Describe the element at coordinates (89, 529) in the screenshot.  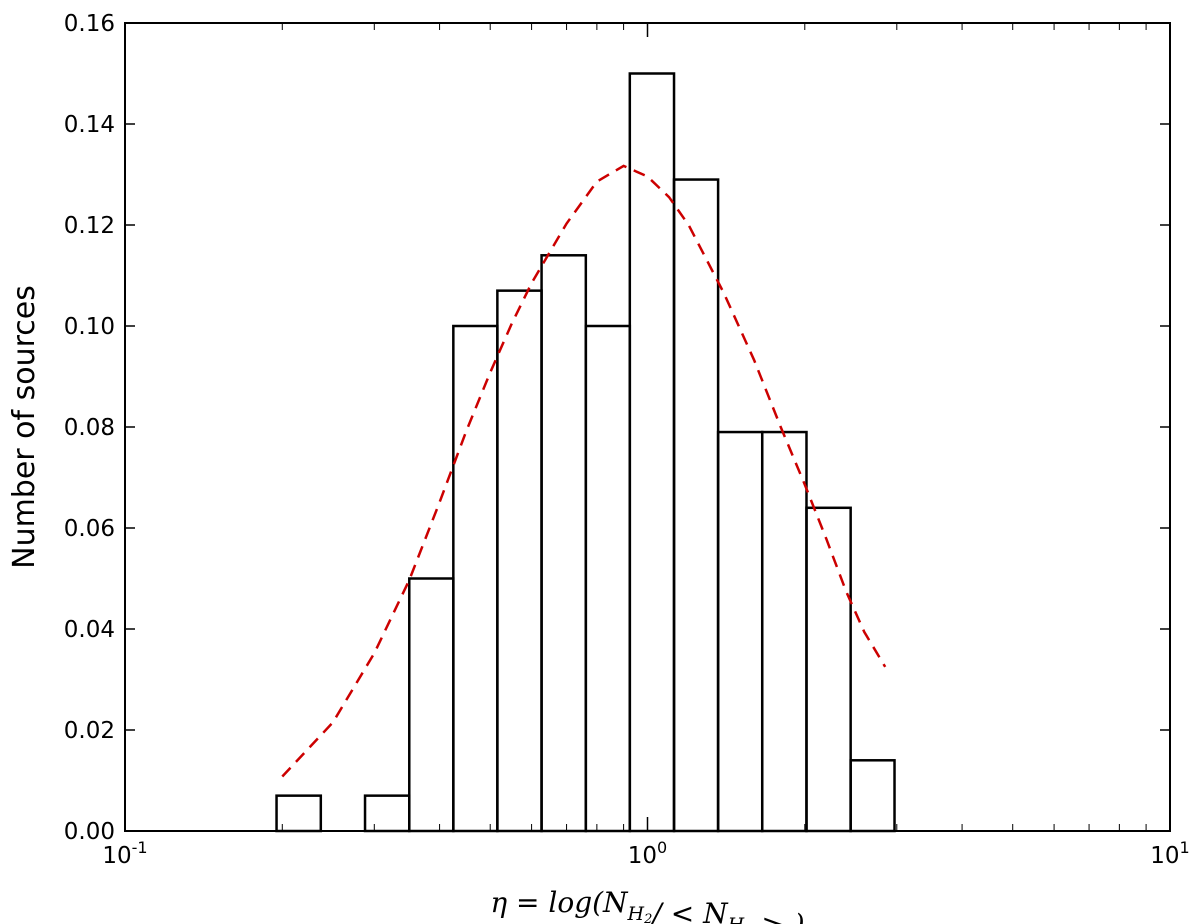
I see `y-tick-label: 0.06` at that location.